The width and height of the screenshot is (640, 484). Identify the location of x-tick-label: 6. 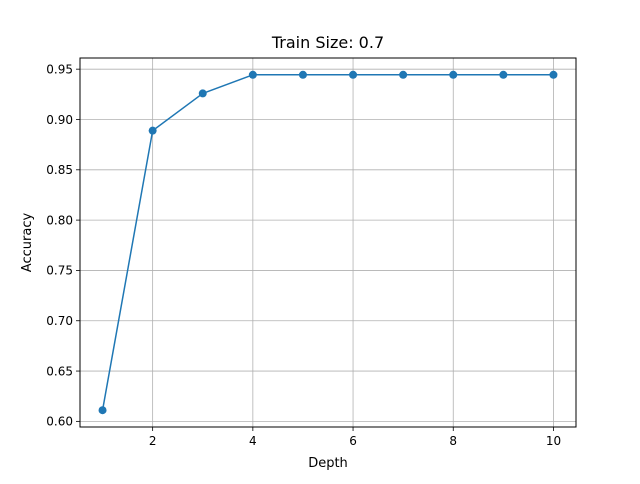
(353, 441).